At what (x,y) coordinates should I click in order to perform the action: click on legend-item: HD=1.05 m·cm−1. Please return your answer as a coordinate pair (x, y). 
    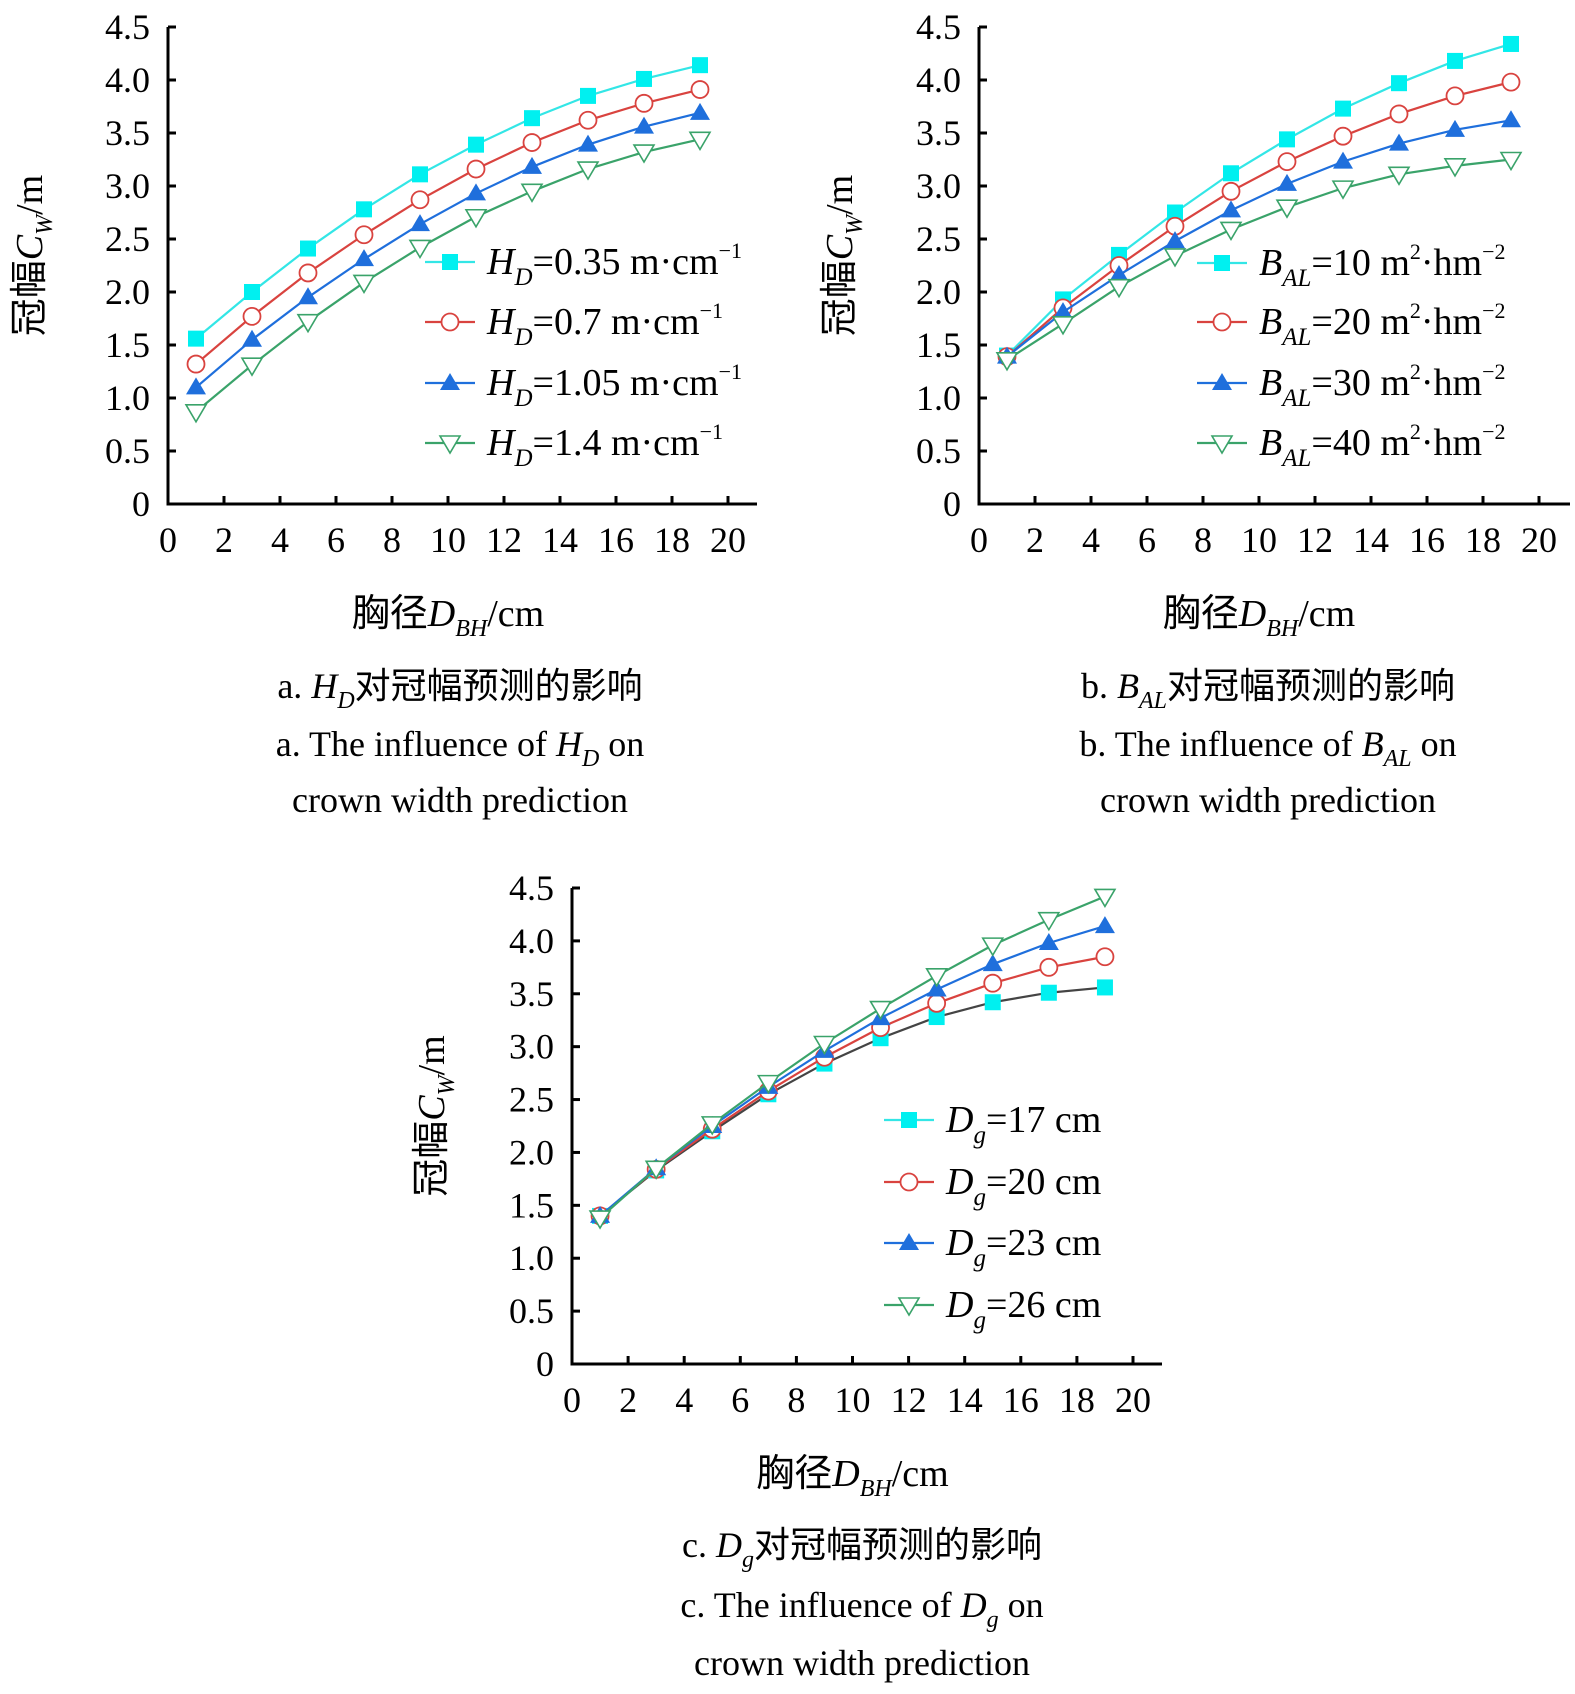
    Looking at the image, I should click on (583, 385).